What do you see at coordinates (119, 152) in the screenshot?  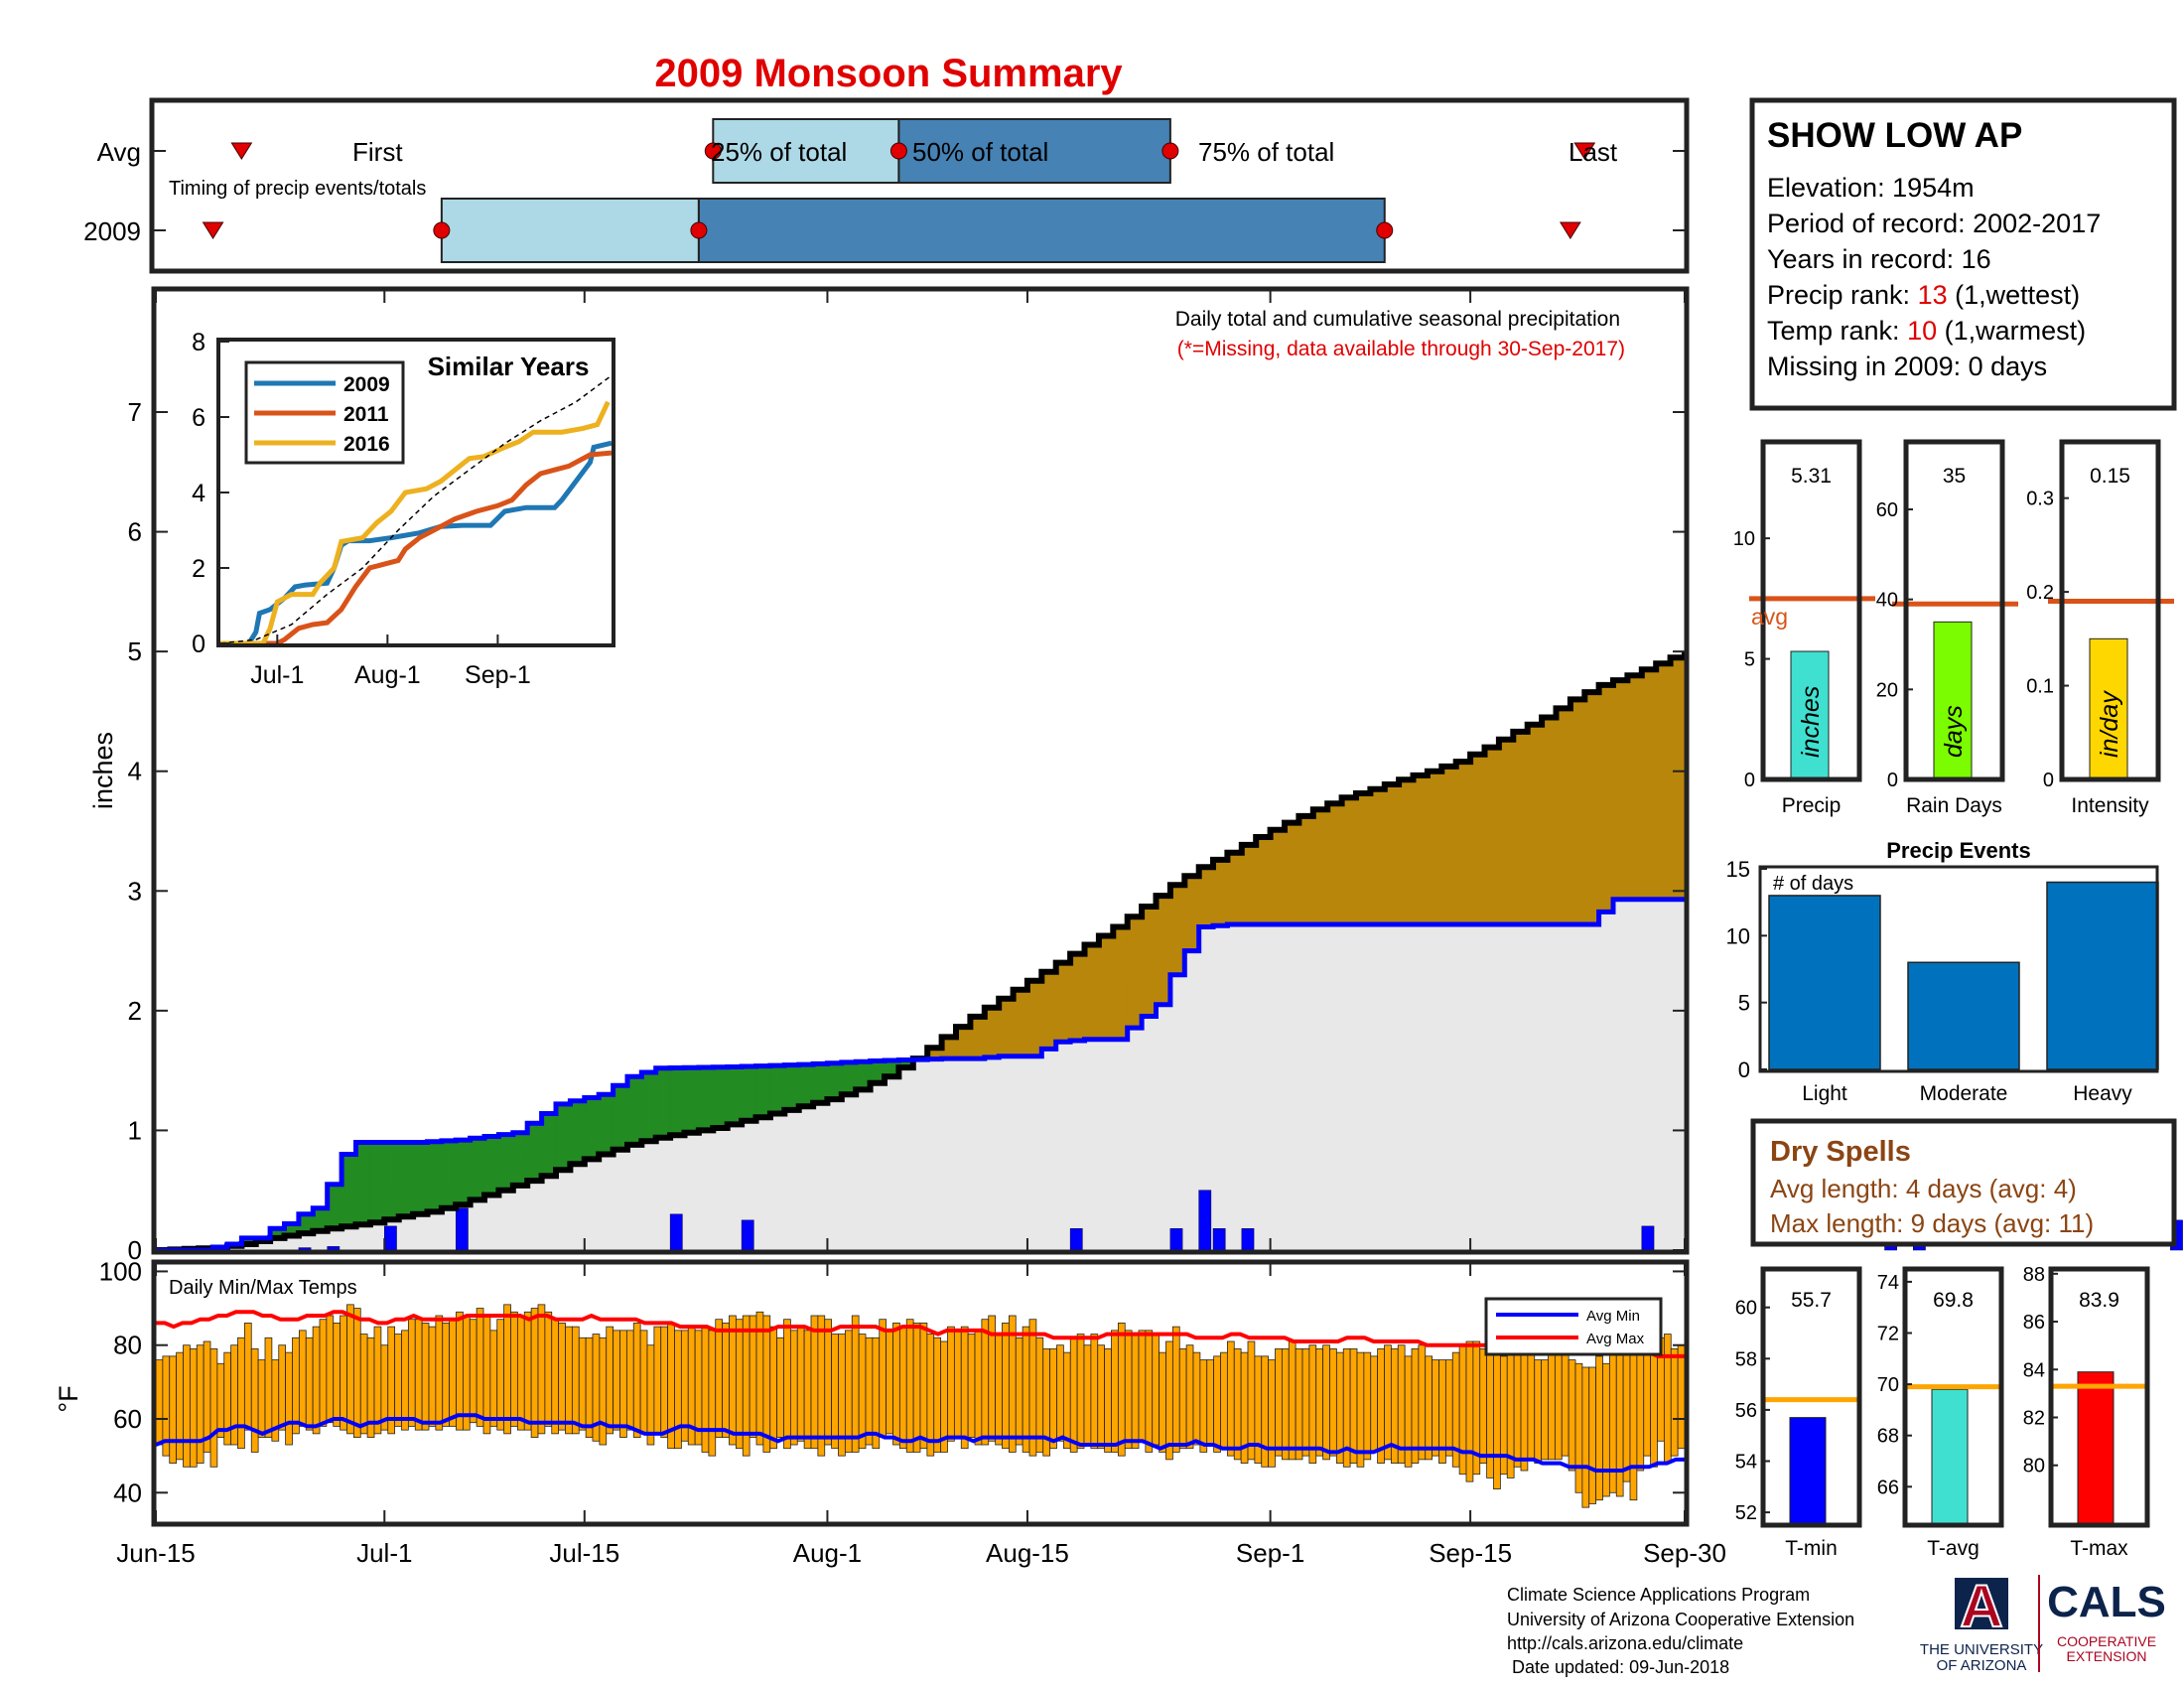 I see `timing-row-avg: Avg` at bounding box center [119, 152].